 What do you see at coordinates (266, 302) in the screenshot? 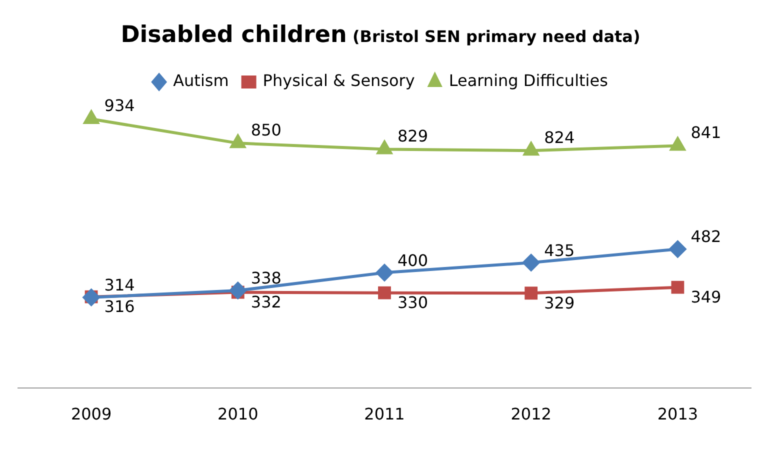
I see `data-label: 332` at bounding box center [266, 302].